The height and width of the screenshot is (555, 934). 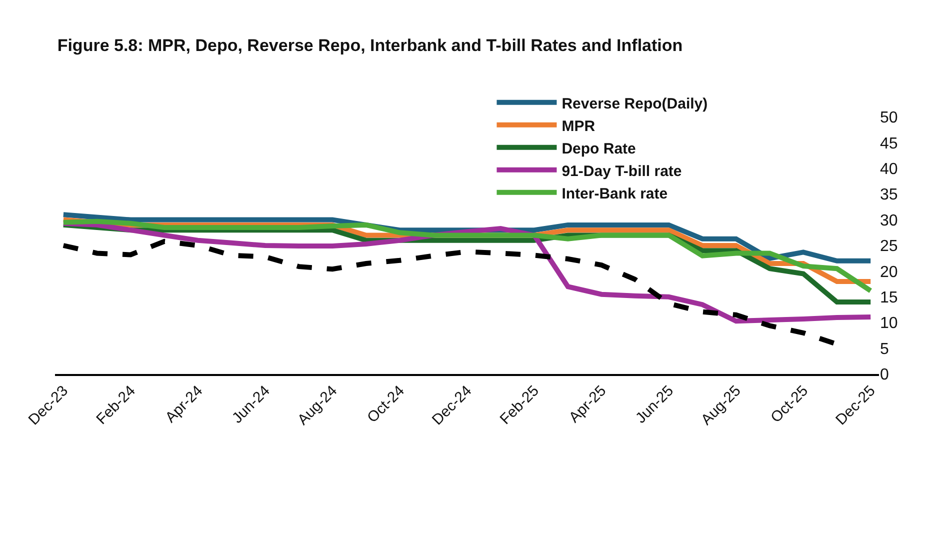 I want to click on y-tick-label: 20, so click(x=889, y=272).